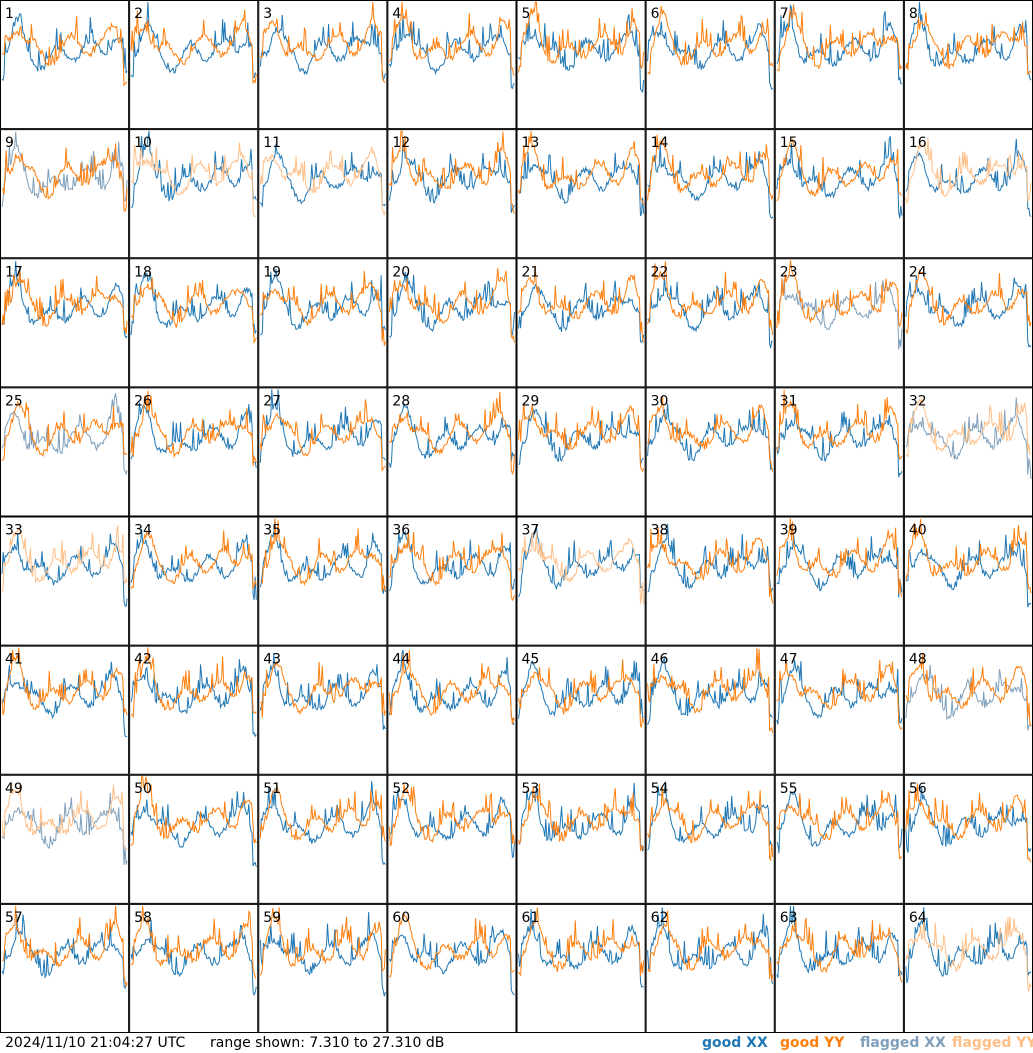  I want to click on panel-label: 64, so click(918, 918).